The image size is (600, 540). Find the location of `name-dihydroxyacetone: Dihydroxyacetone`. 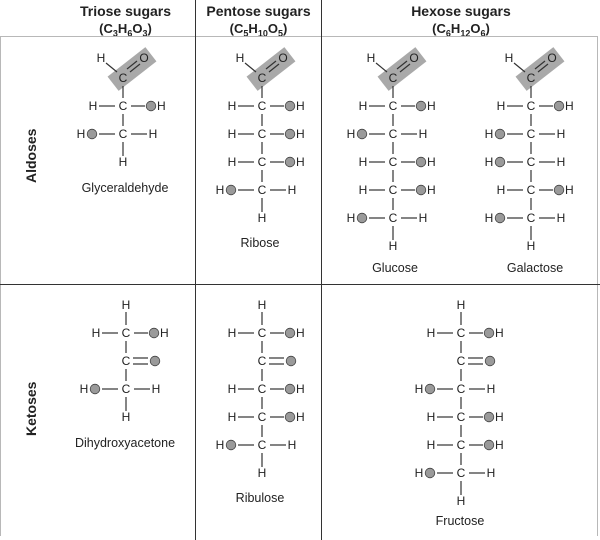

name-dihydroxyacetone: Dihydroxyacetone is located at coordinates (125, 443).